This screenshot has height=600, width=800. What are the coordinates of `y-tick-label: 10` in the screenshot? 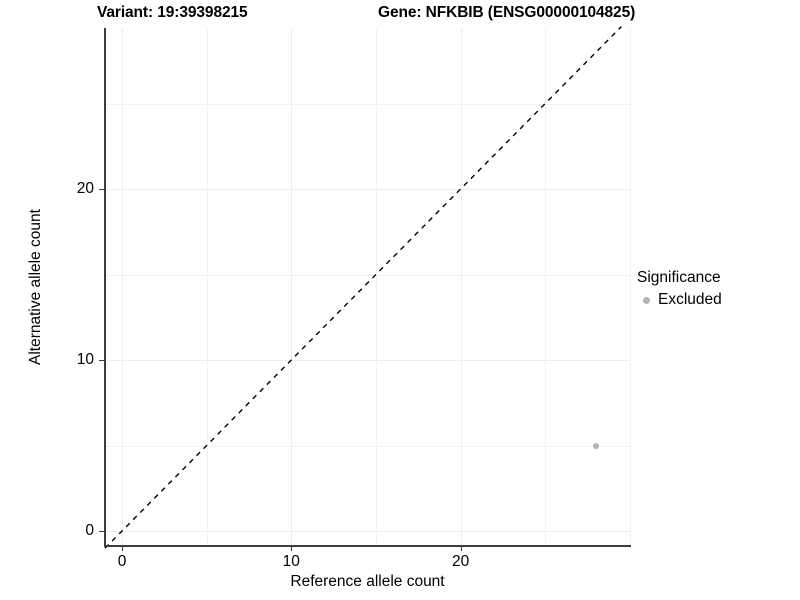 It's located at (85, 359).